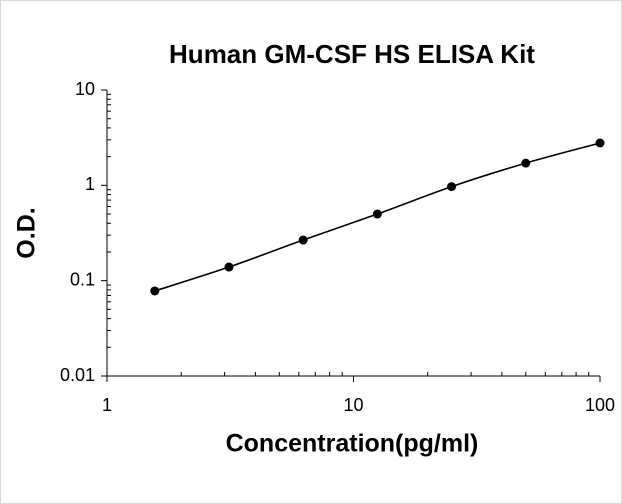  I want to click on y-tick-label: 0.01, so click(77, 375).